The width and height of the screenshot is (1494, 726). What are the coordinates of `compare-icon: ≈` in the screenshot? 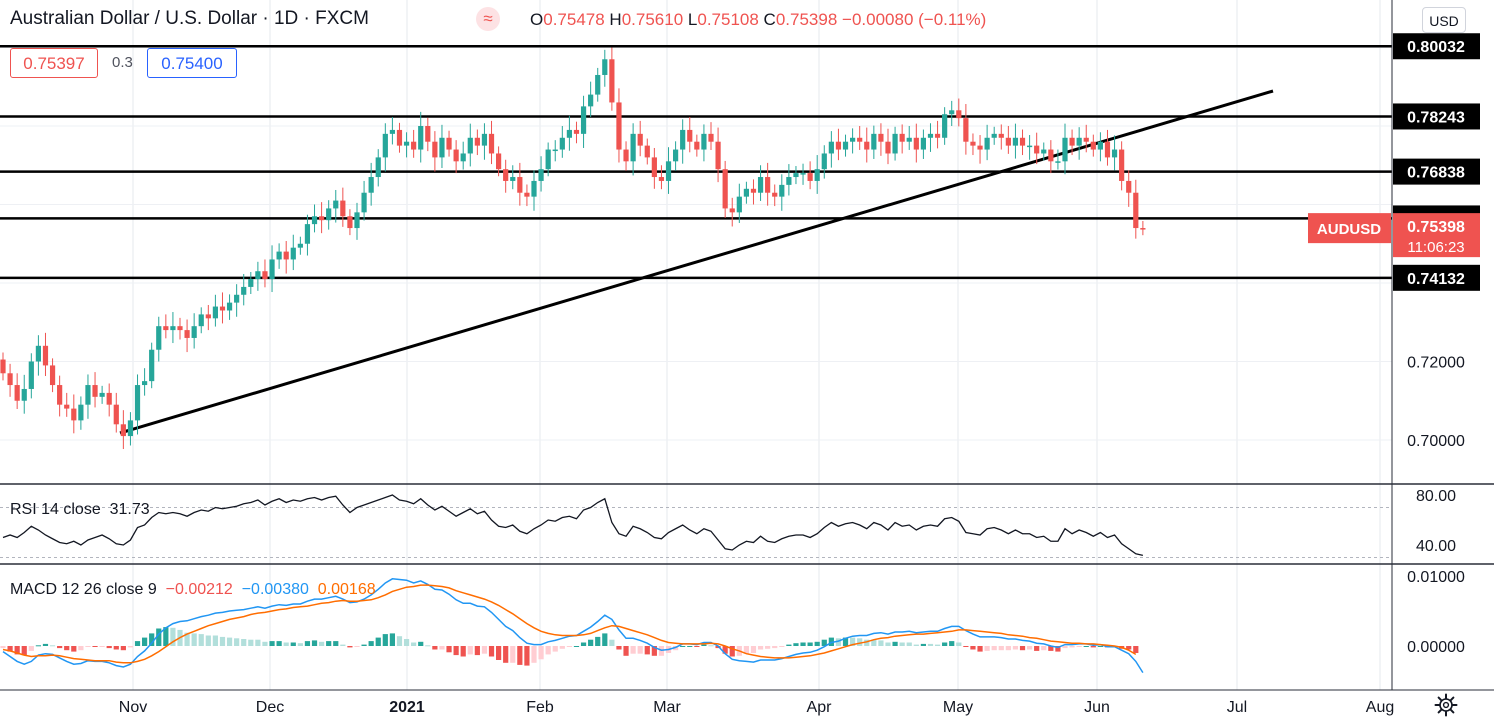 It's located at (488, 19).